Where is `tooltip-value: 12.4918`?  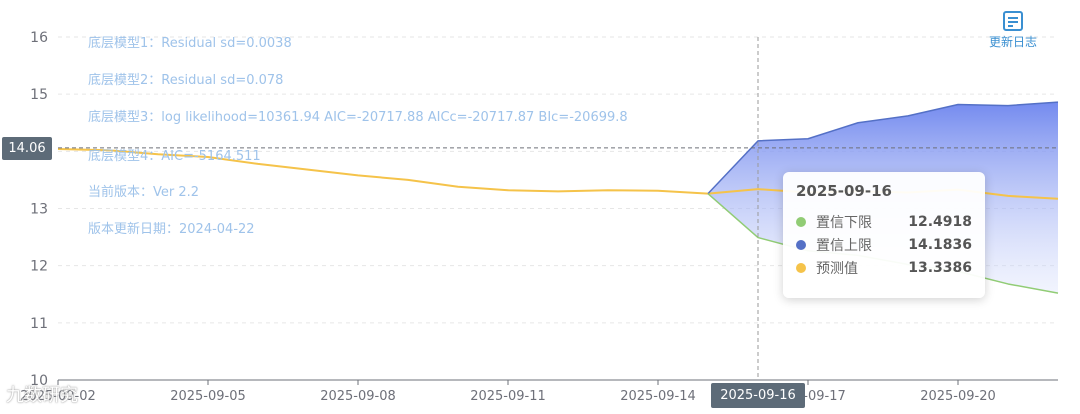 tooltip-value: 12.4918 is located at coordinates (940, 221).